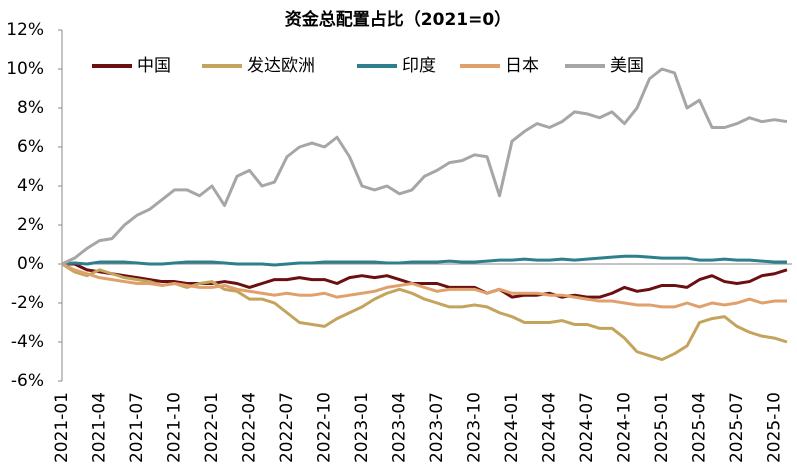  I want to click on x-tick-label: 2022-04, so click(250, 427).